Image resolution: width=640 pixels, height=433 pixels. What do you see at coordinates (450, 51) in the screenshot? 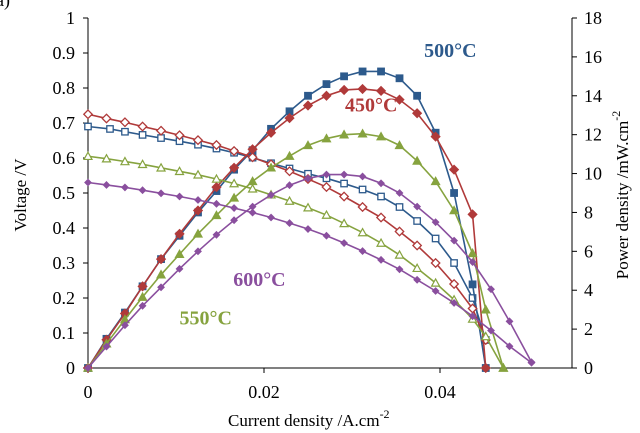
I see `series-label: 500°C` at bounding box center [450, 51].